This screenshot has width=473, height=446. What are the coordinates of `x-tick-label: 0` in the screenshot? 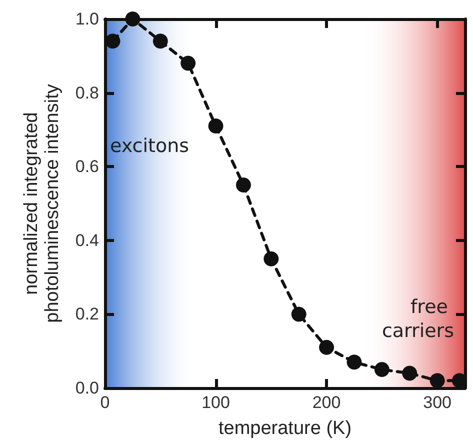 It's located at (105, 402).